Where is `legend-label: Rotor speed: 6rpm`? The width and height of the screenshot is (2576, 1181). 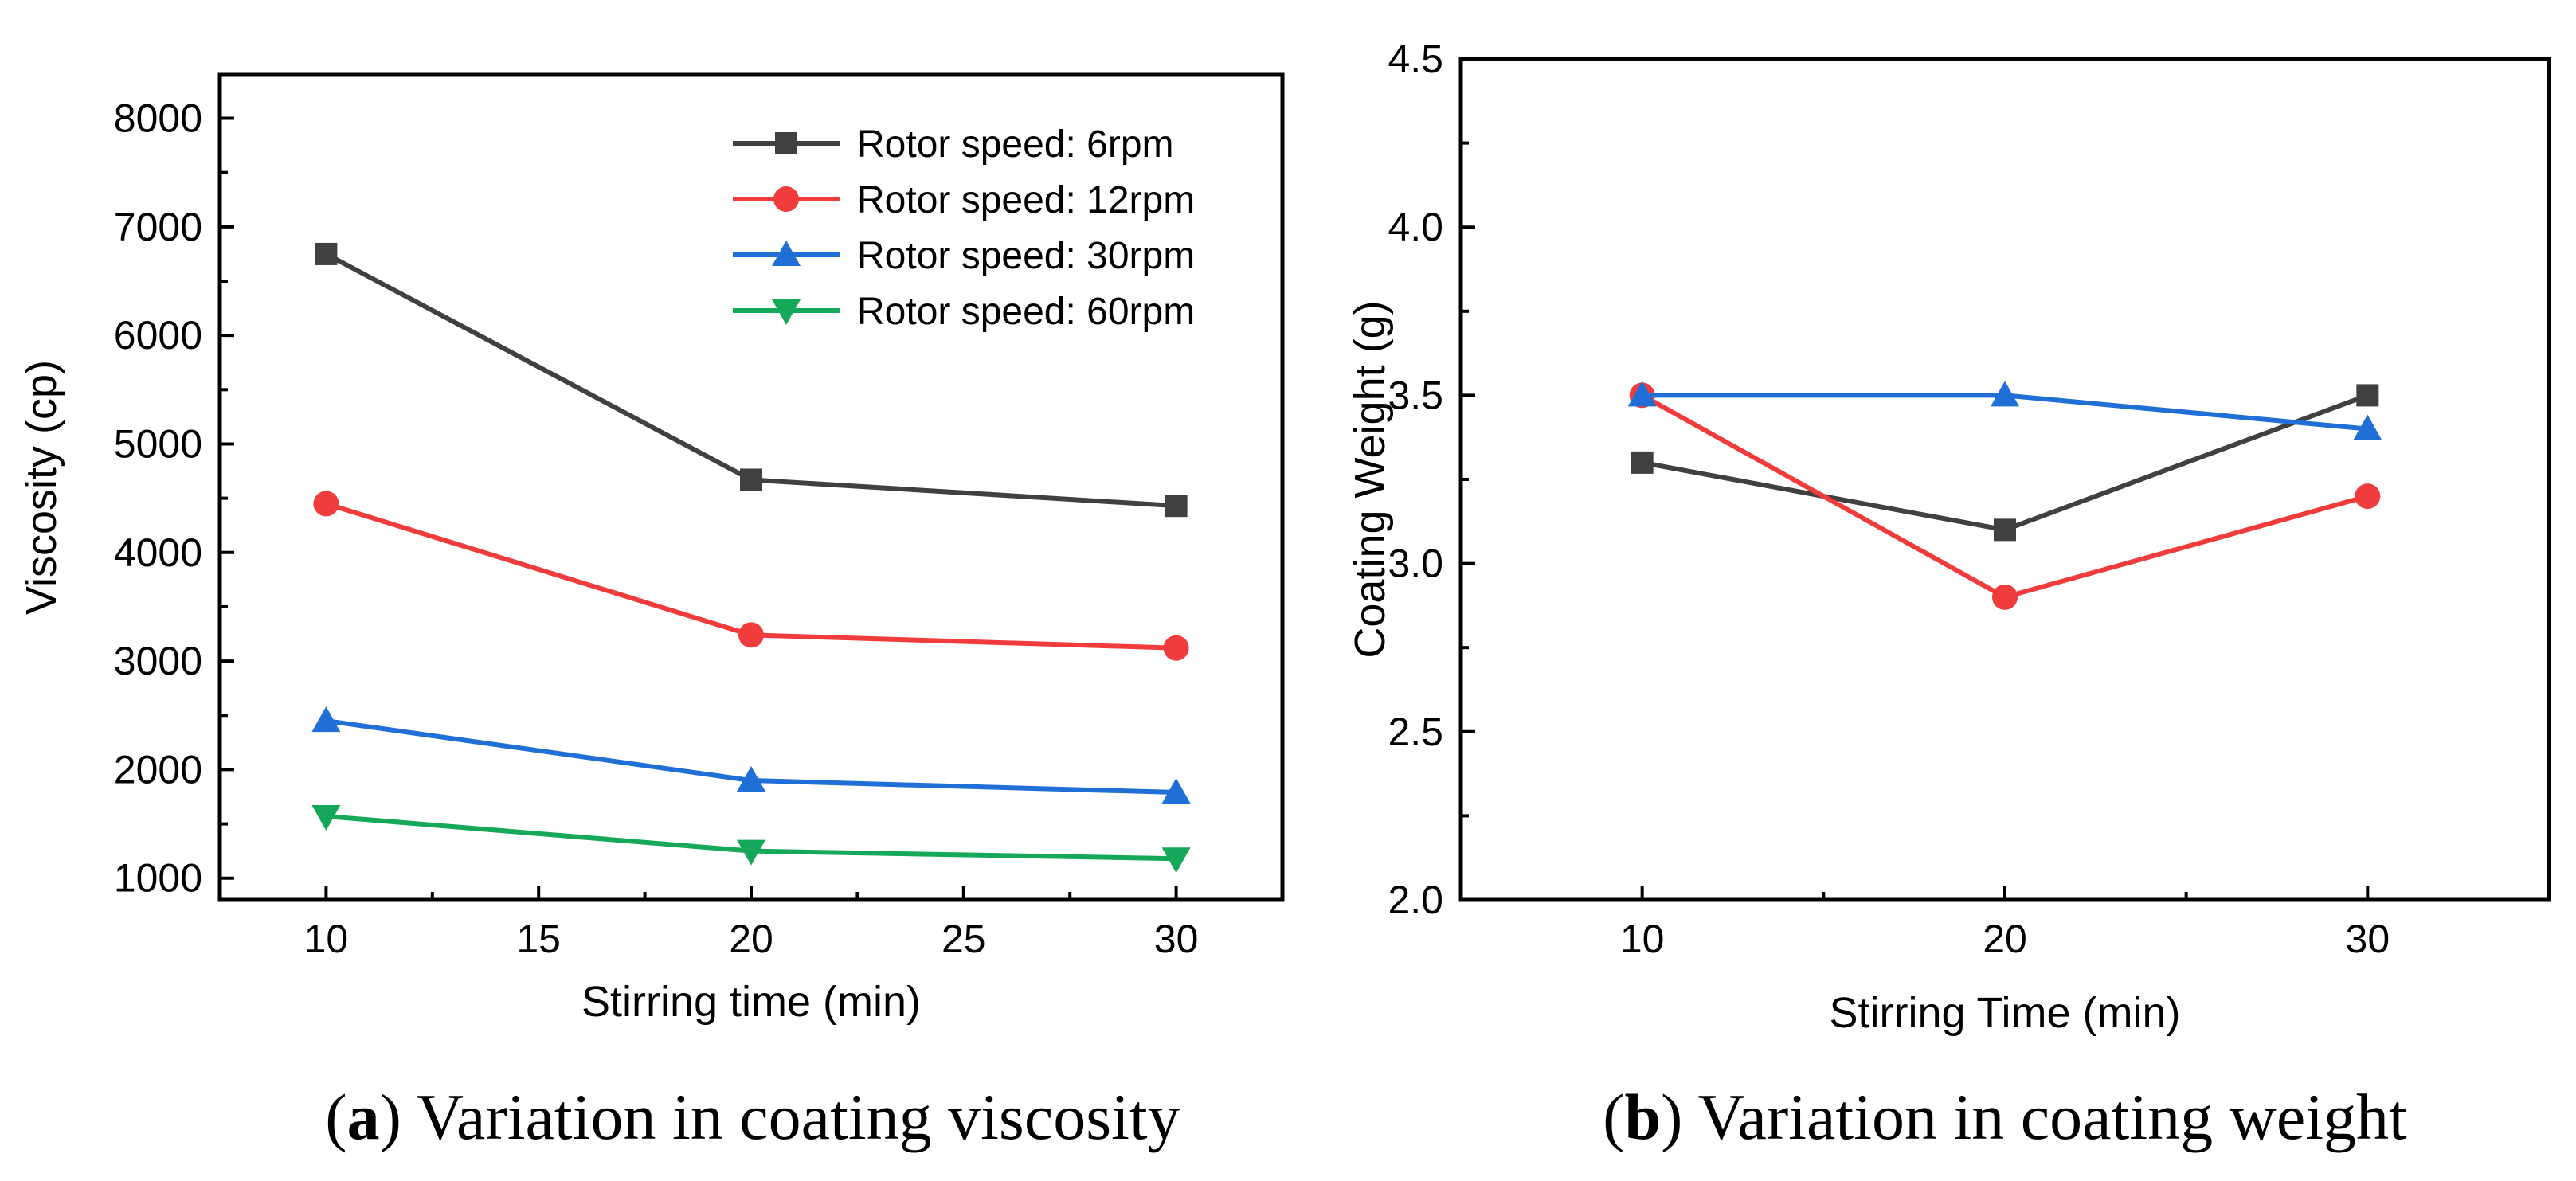
legend-label: Rotor speed: 6rpm is located at coordinates (1015, 144).